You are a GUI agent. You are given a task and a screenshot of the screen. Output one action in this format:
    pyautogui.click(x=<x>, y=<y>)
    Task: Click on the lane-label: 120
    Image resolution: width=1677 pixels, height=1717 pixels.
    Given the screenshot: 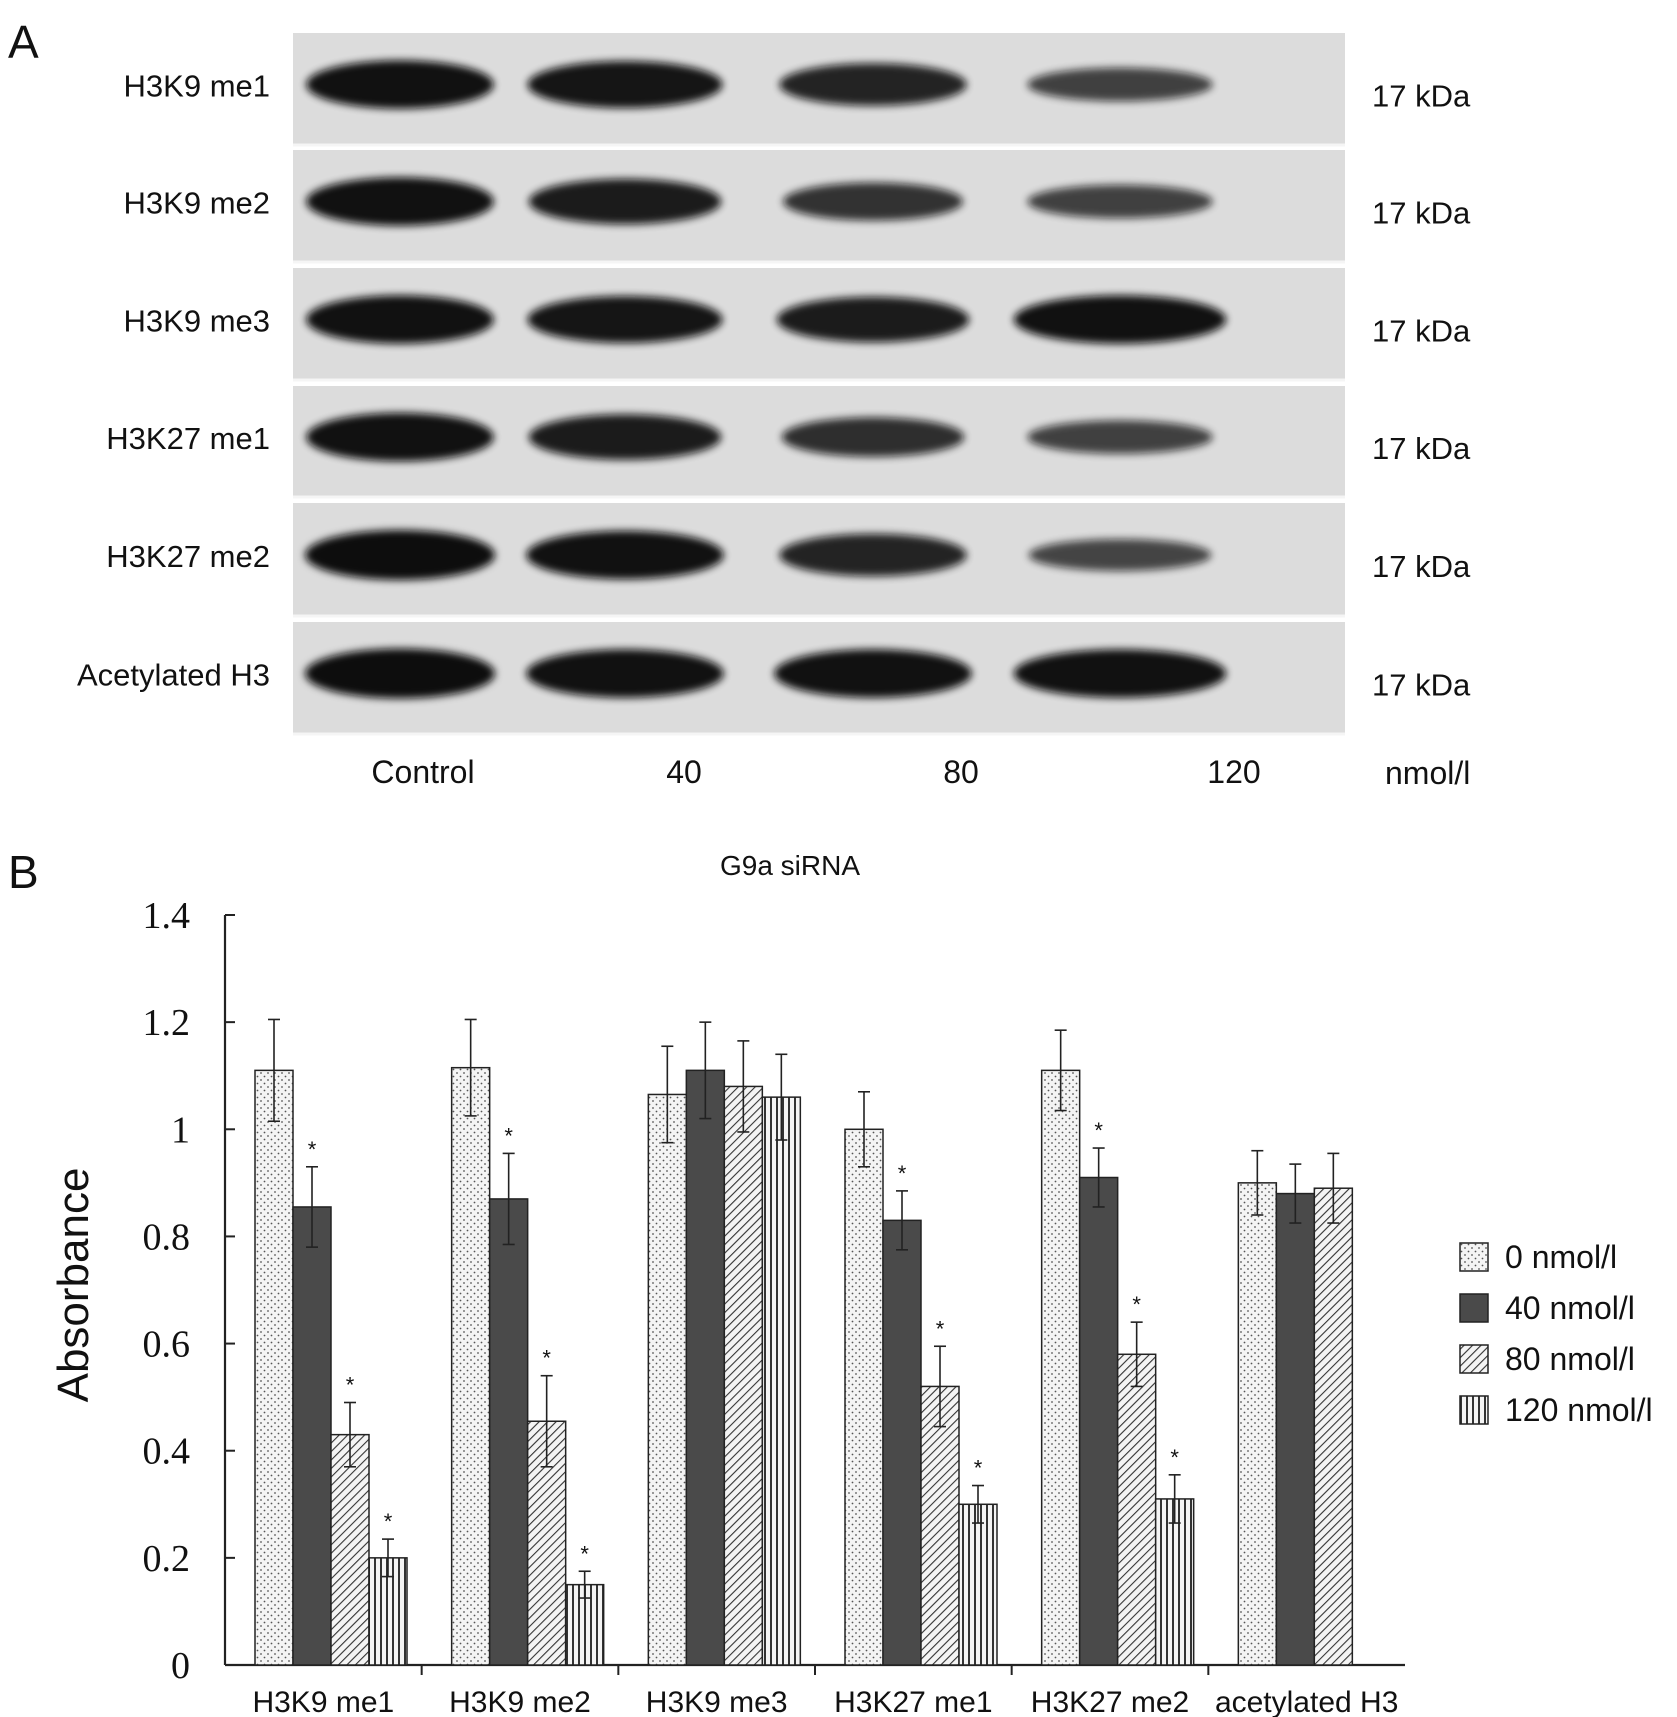 What is the action you would take?
    pyautogui.click(x=1233, y=772)
    